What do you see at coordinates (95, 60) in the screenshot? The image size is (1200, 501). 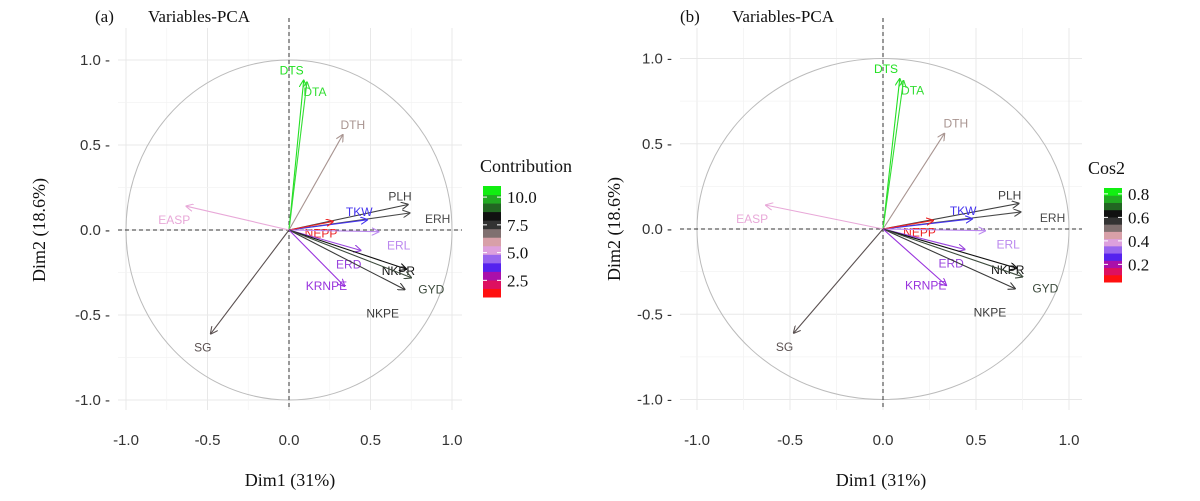 I see `y-tick-label: 1.0 -` at bounding box center [95, 60].